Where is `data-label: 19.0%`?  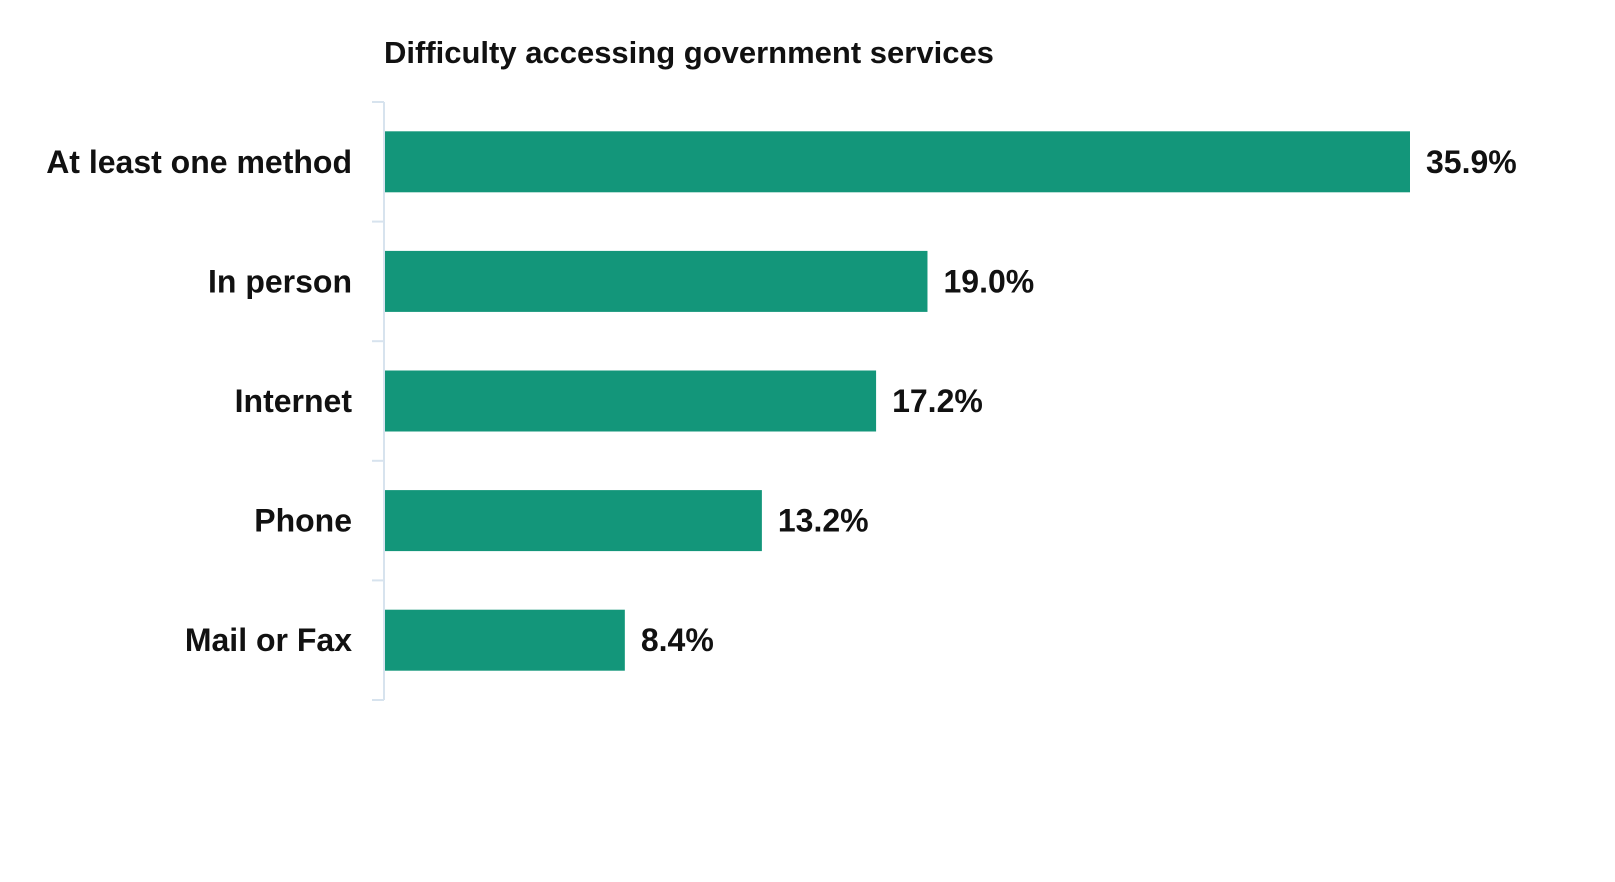 data-label: 19.0% is located at coordinates (988, 281).